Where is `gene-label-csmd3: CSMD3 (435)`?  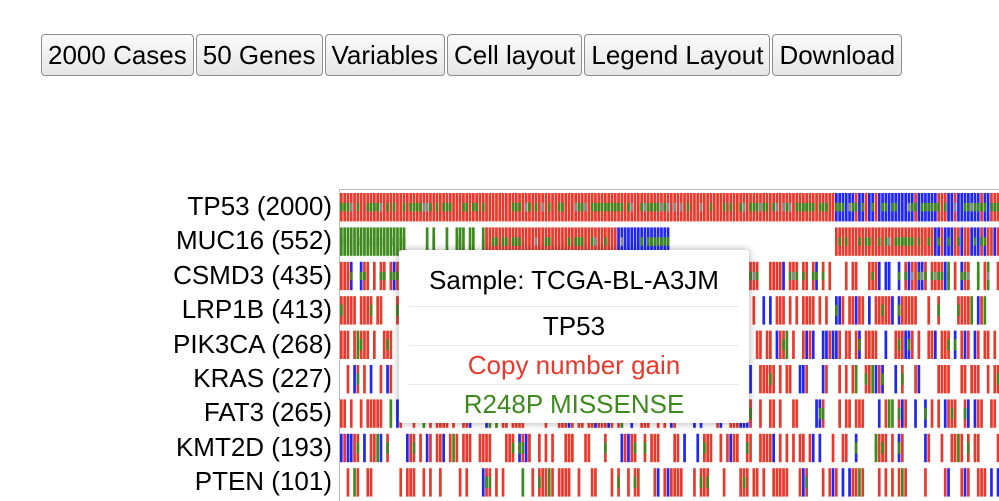
gene-label-csmd3: CSMD3 (435) is located at coordinates (252, 274).